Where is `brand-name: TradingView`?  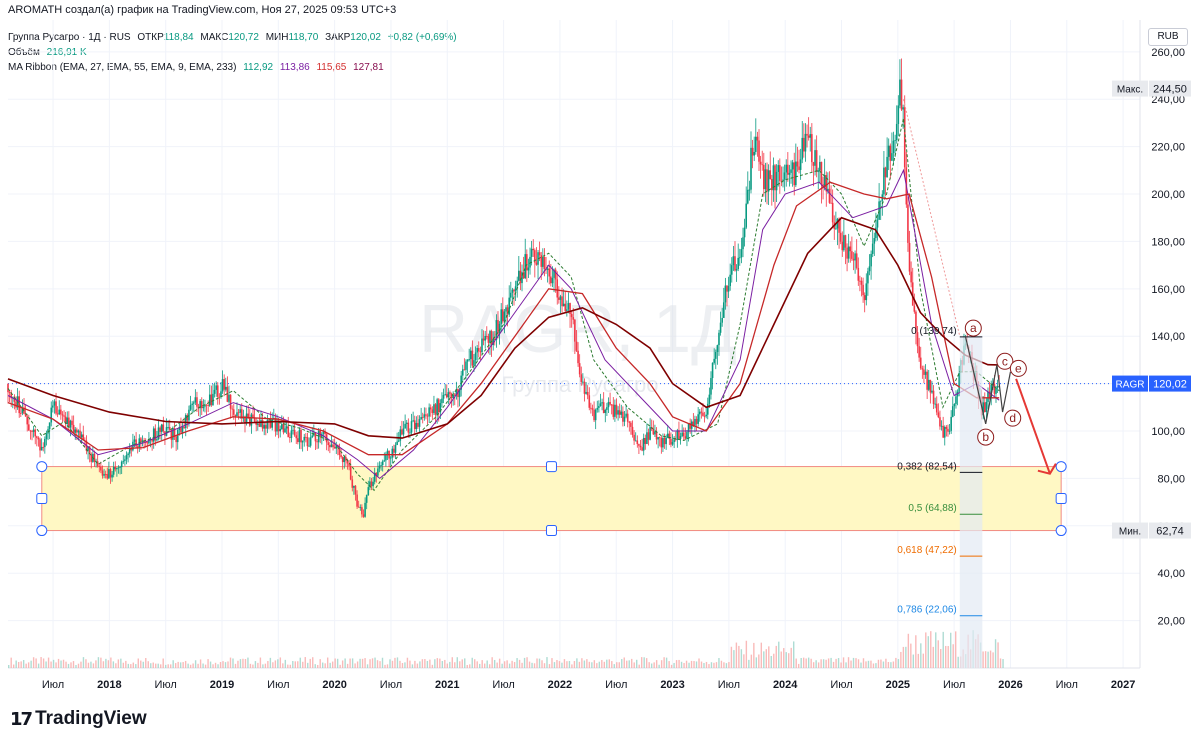
brand-name: TradingView is located at coordinates (91, 718).